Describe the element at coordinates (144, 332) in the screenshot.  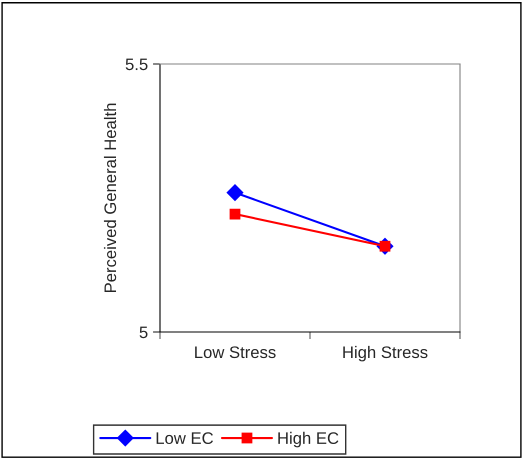
I see `y-tick-label: 5` at that location.